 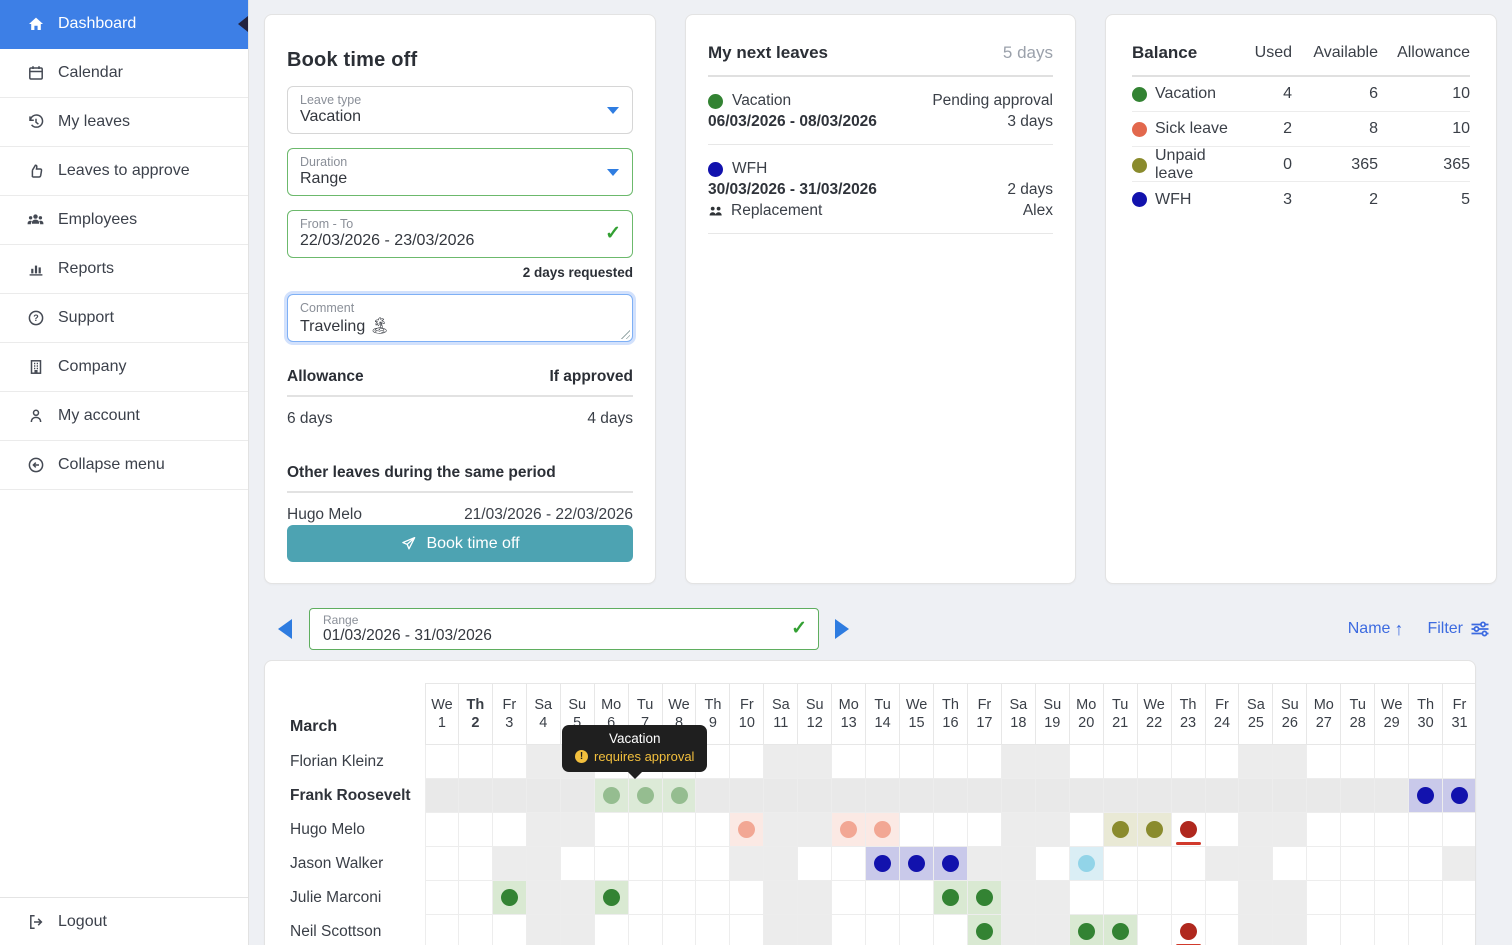 I want to click on resize-handle, so click(x=625, y=334).